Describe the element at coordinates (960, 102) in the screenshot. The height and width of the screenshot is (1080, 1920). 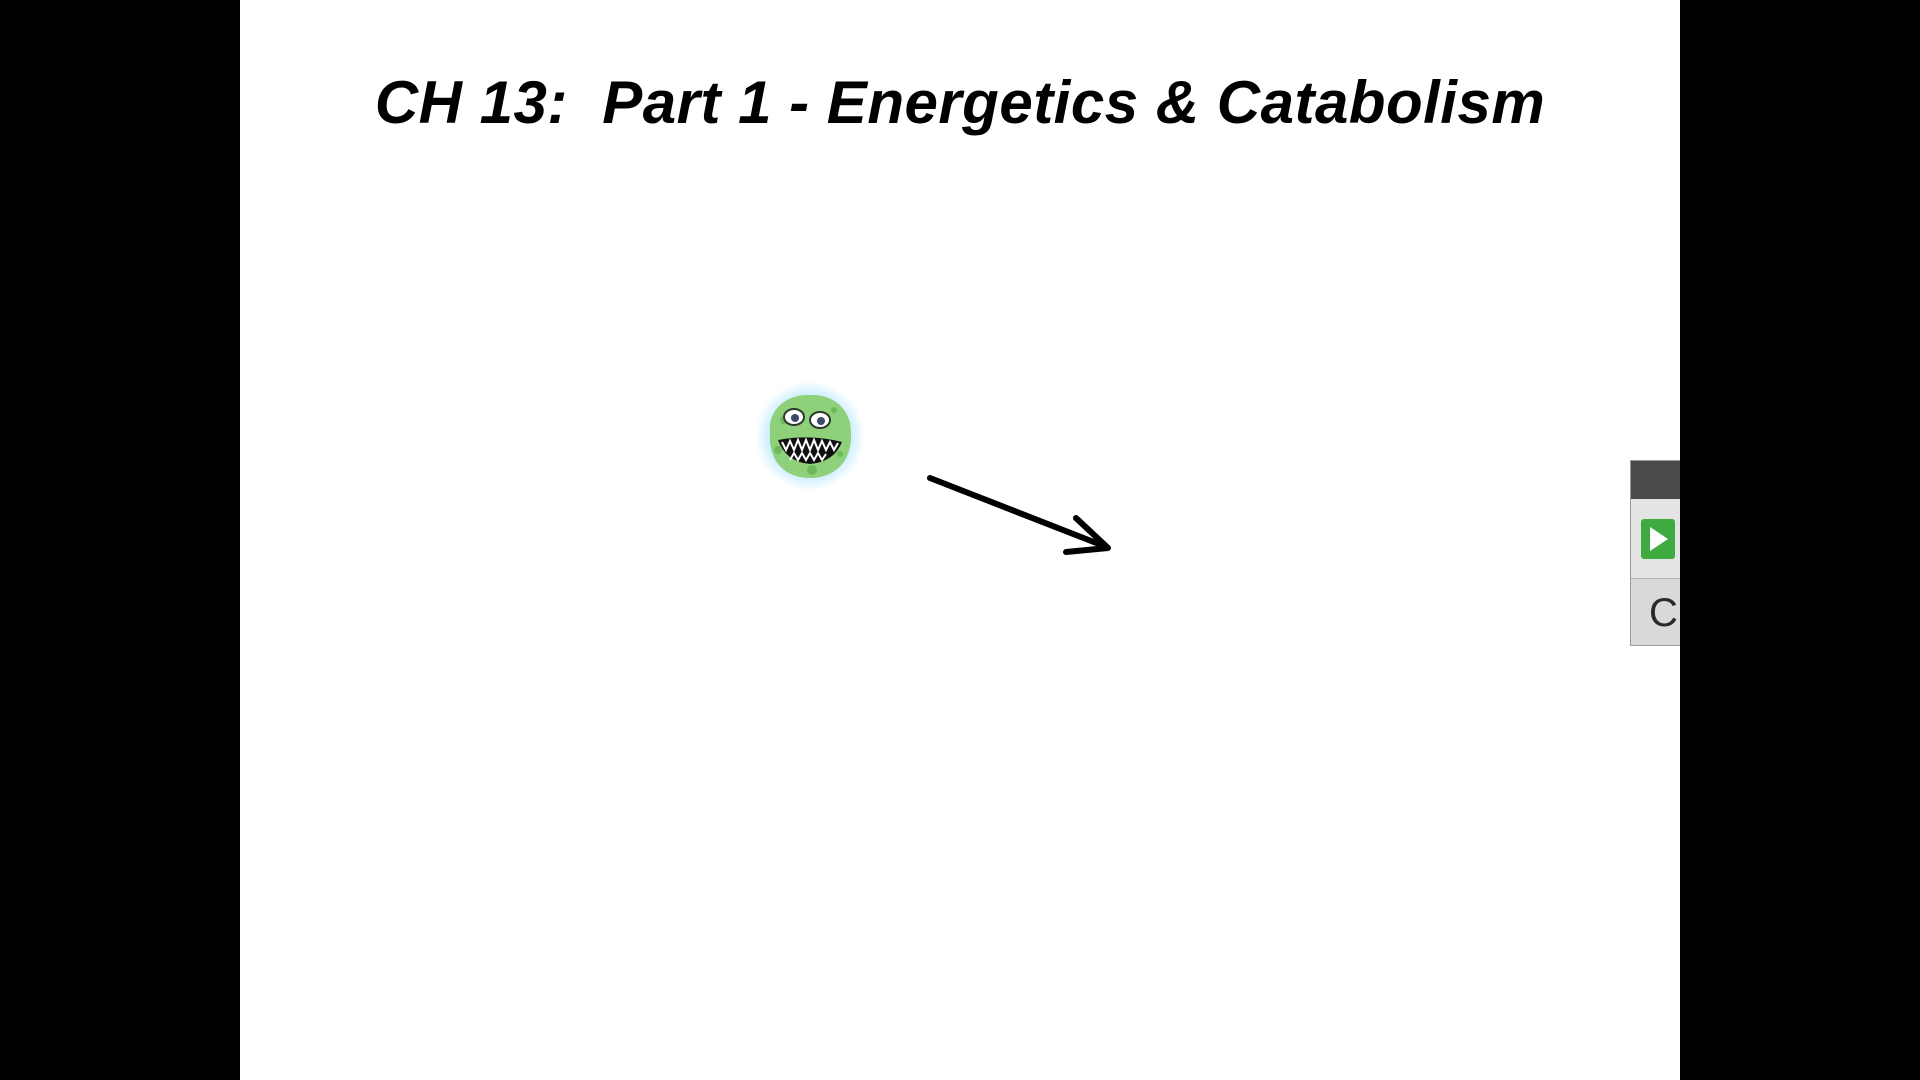
I see `slide-title: CH 13: Part 1 - Energetics & Catabolism` at that location.